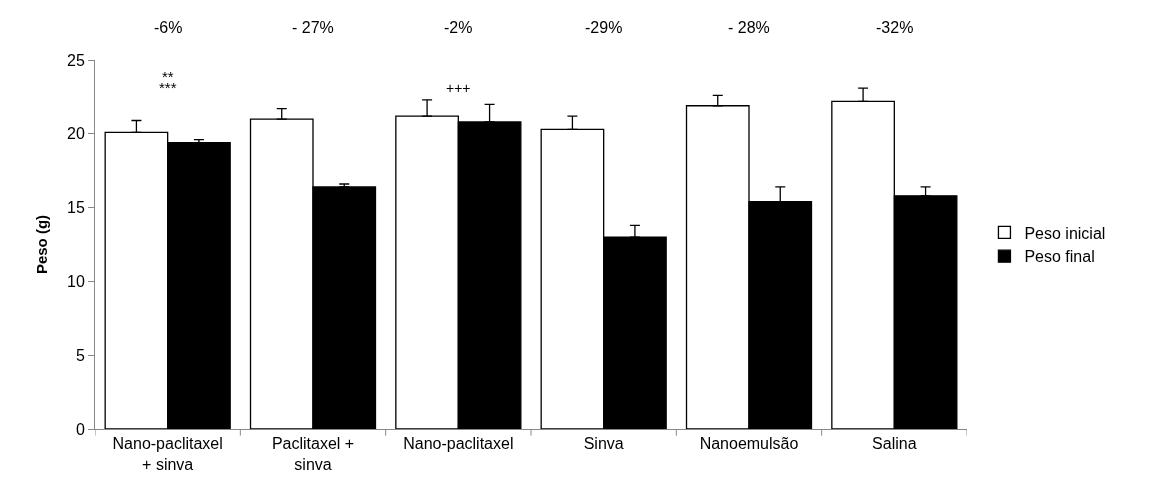 The height and width of the screenshot is (504, 1157). I want to click on y-tick-label: 0, so click(80, 429).